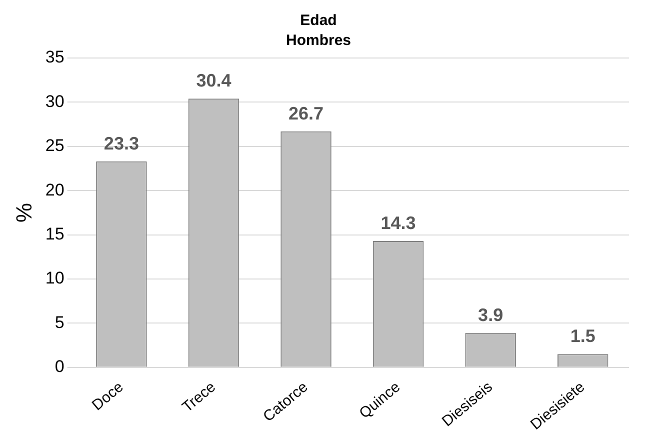 This screenshot has width=657, height=445. Describe the element at coordinates (54, 146) in the screenshot. I see `y-tick-label: 25` at that location.